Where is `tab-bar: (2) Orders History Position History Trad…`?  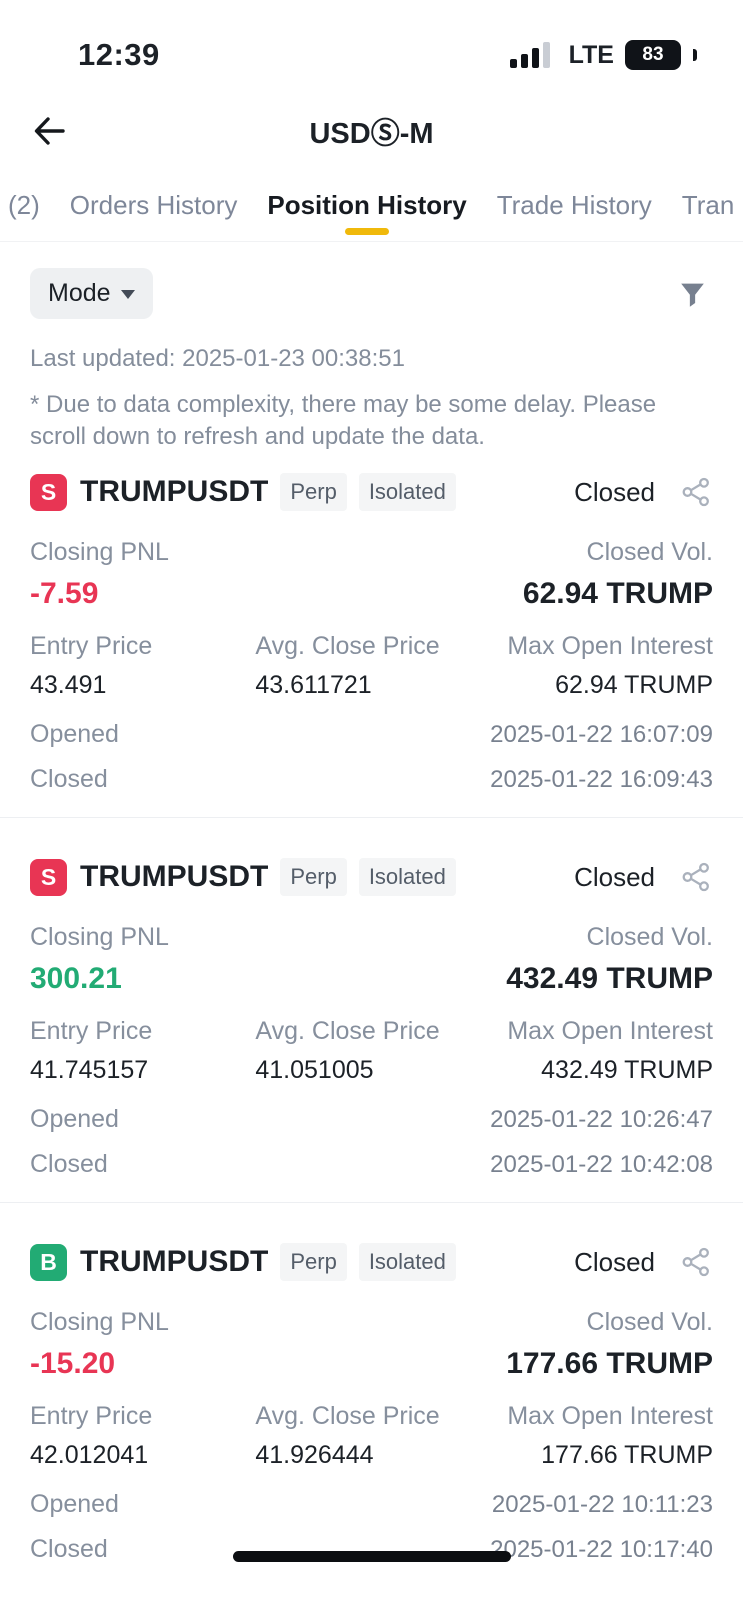 tab-bar: (2) Orders History Position History Trad… is located at coordinates (371, 206).